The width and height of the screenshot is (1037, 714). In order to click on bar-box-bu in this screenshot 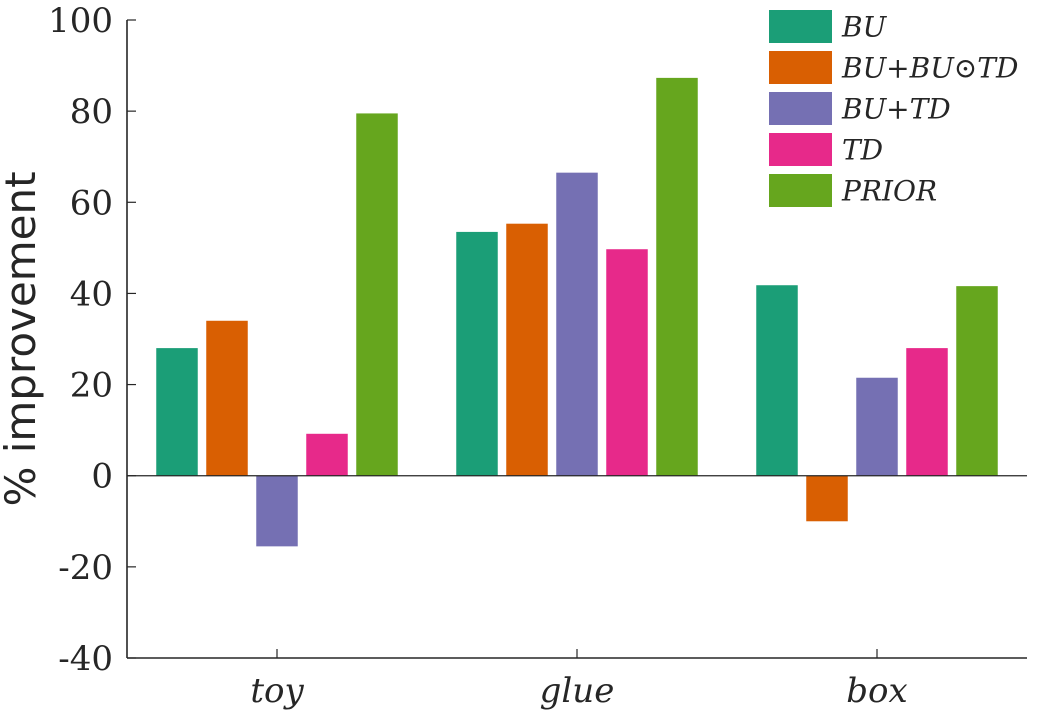, I will do `click(777, 380)`.